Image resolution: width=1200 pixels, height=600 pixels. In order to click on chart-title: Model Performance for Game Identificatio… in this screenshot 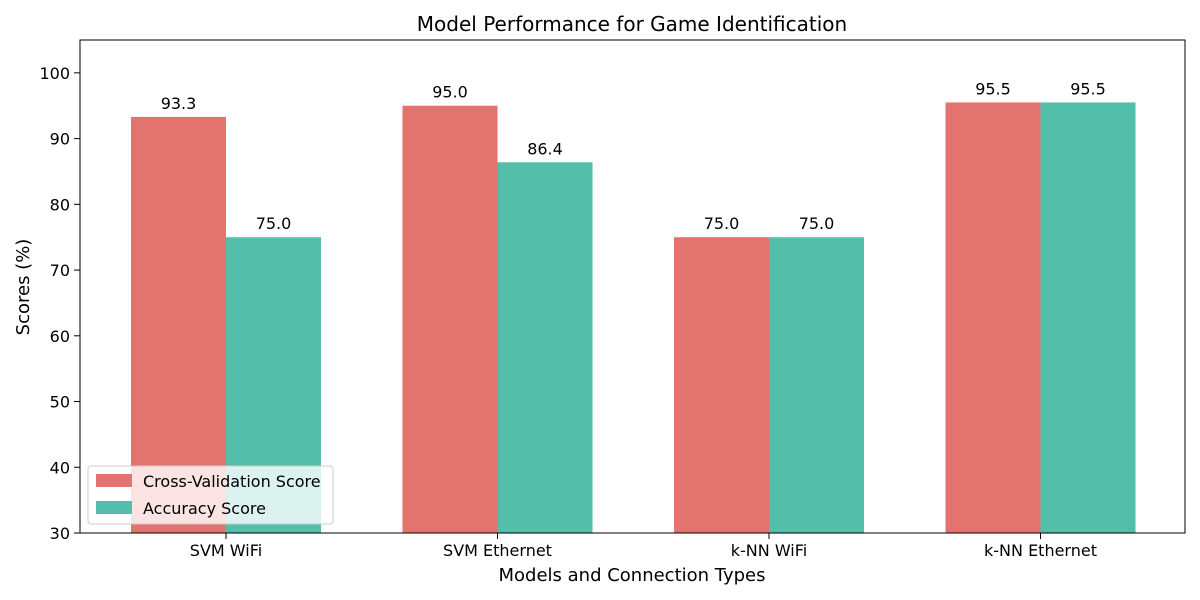, I will do `click(632, 24)`.